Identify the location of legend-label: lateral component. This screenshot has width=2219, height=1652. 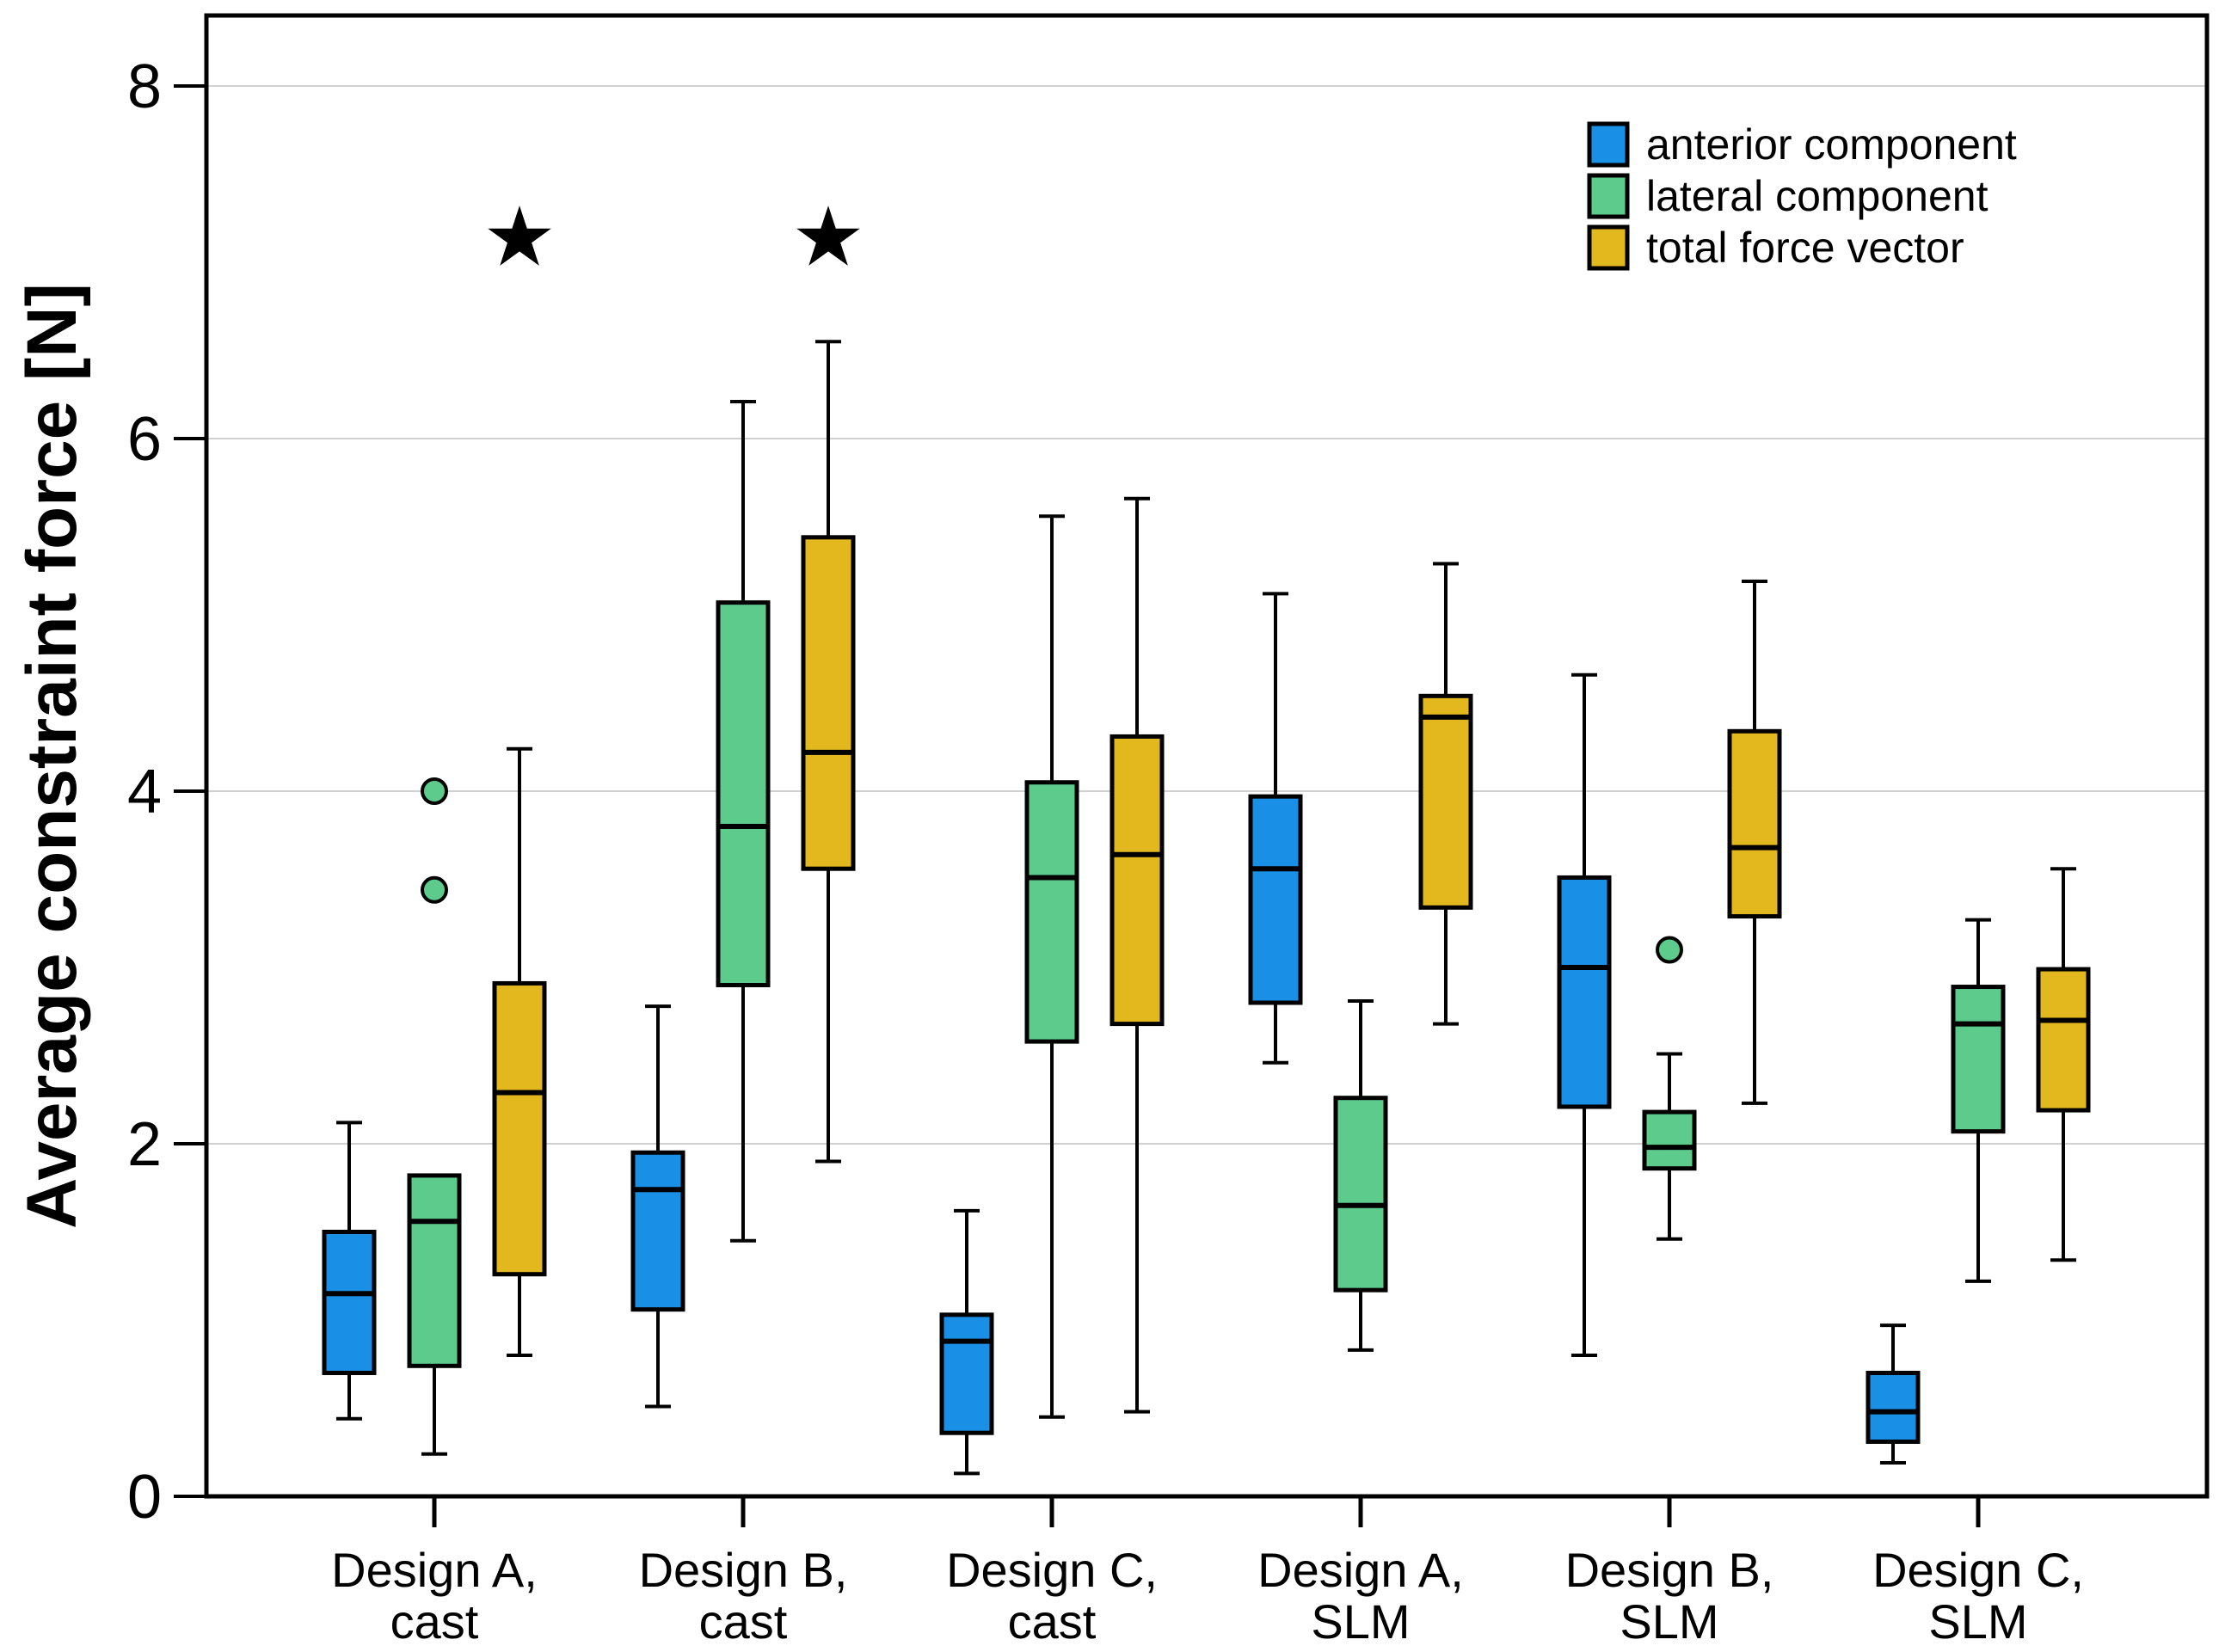
(1817, 196).